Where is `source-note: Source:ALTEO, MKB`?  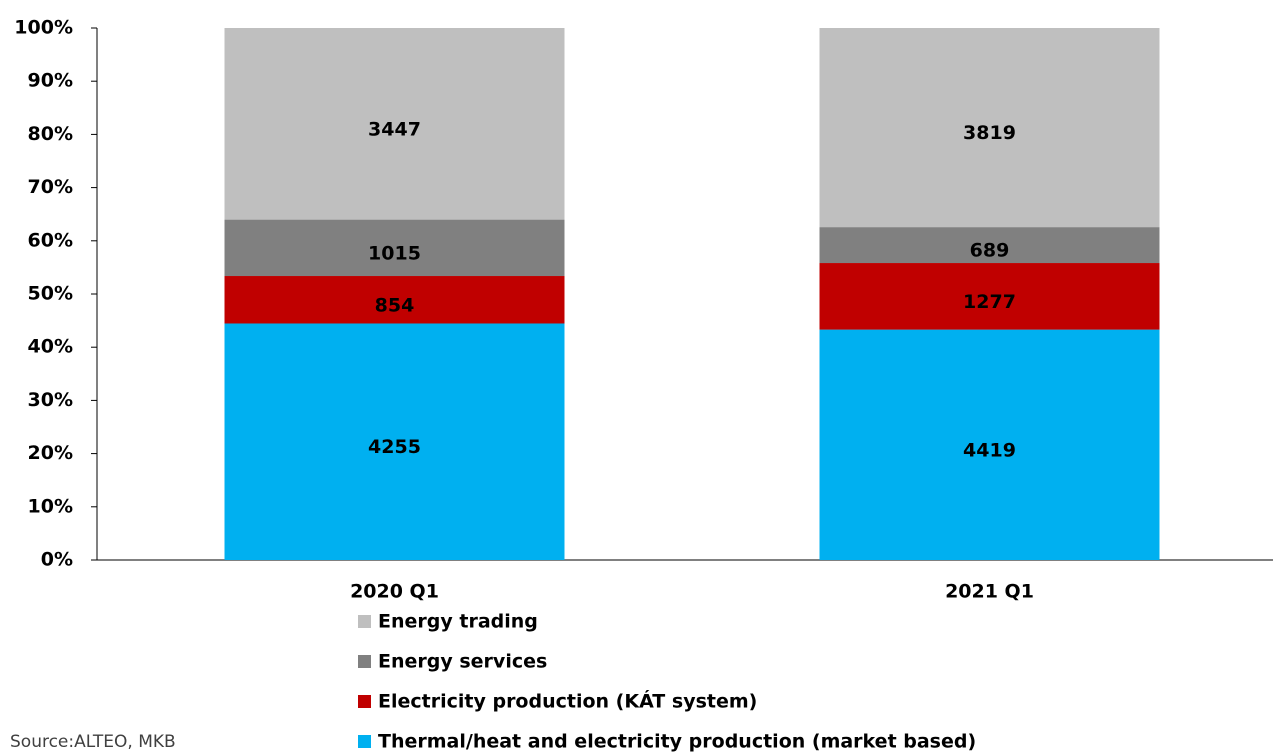 source-note: Source:ALTEO, MKB is located at coordinates (93, 742).